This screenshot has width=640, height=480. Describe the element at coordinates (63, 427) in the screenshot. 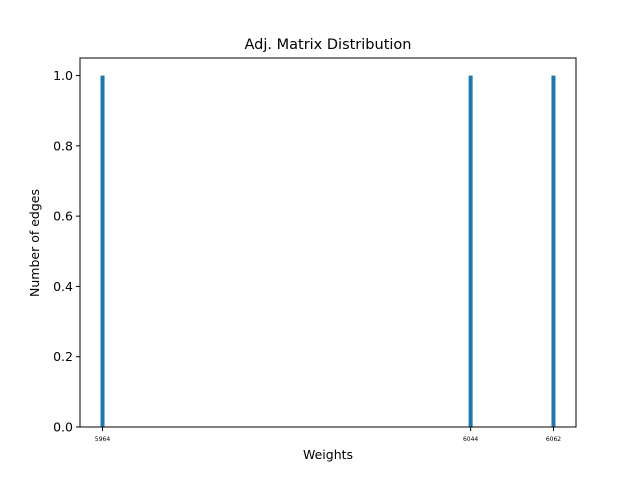

I see `y-tick-label: 0.0` at that location.